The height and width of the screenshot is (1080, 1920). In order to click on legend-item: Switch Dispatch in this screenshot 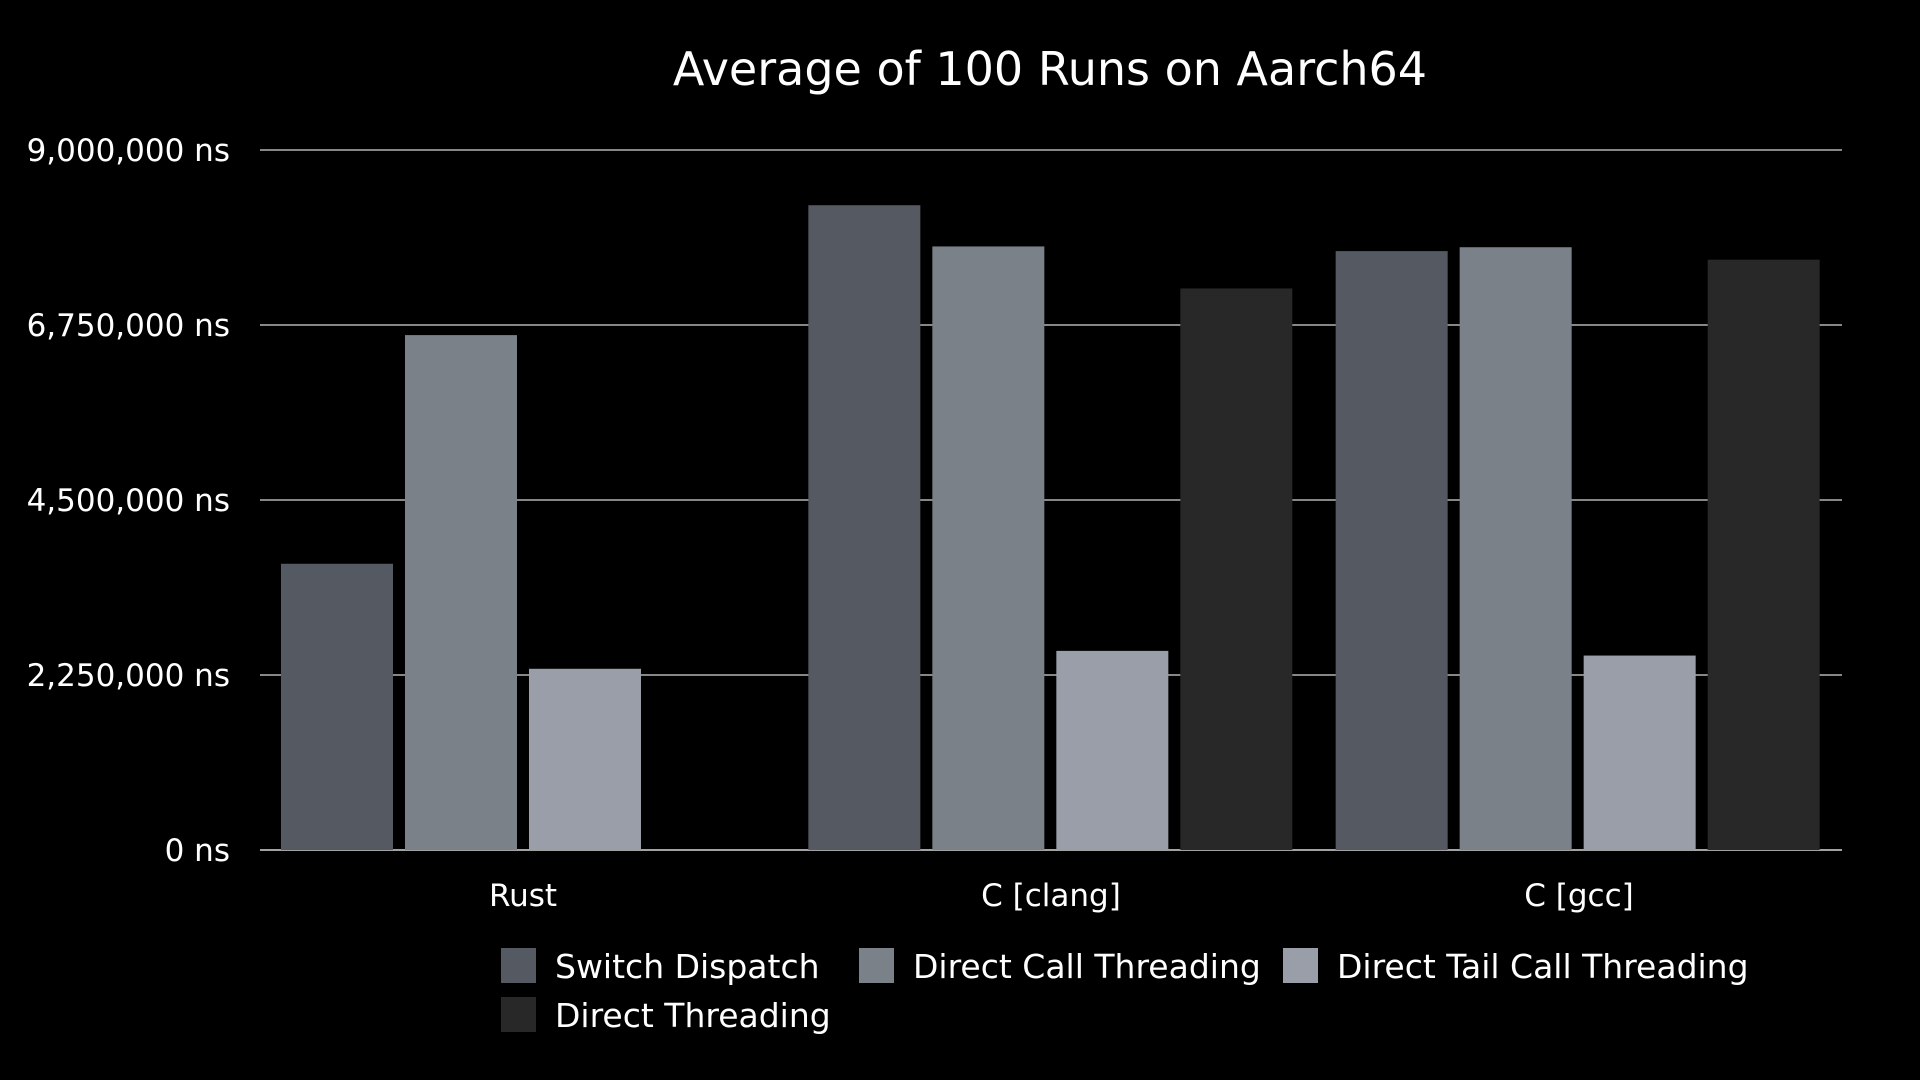, I will do `click(660, 966)`.